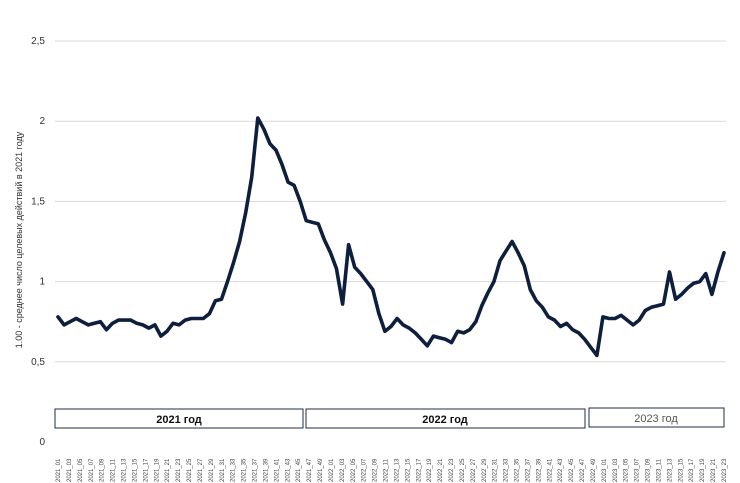 The height and width of the screenshot is (483, 740). Describe the element at coordinates (42, 282) in the screenshot. I see `y-tick-label: 1` at that location.